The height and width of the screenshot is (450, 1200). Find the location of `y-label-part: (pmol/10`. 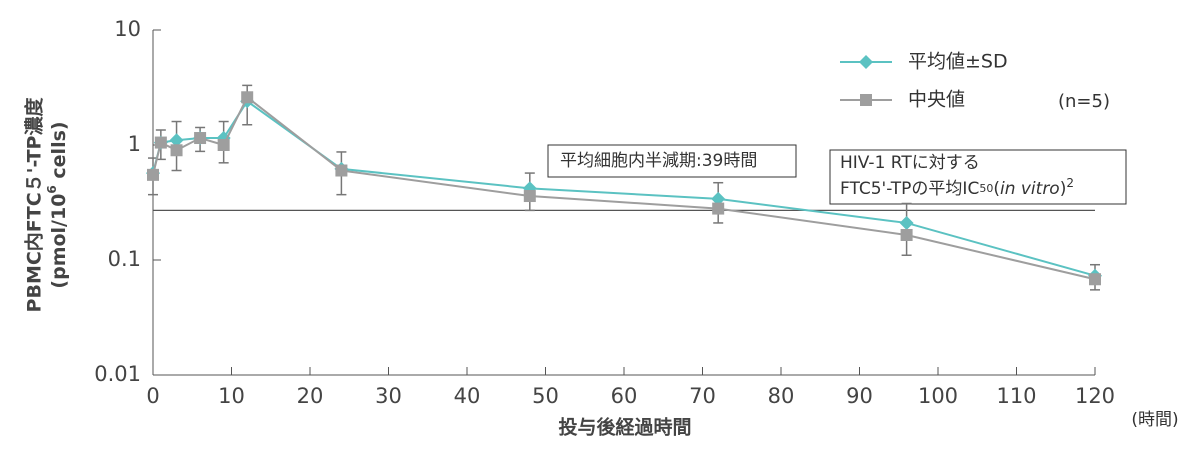

y-label-part: (pmol/10 is located at coordinates (59, 241).